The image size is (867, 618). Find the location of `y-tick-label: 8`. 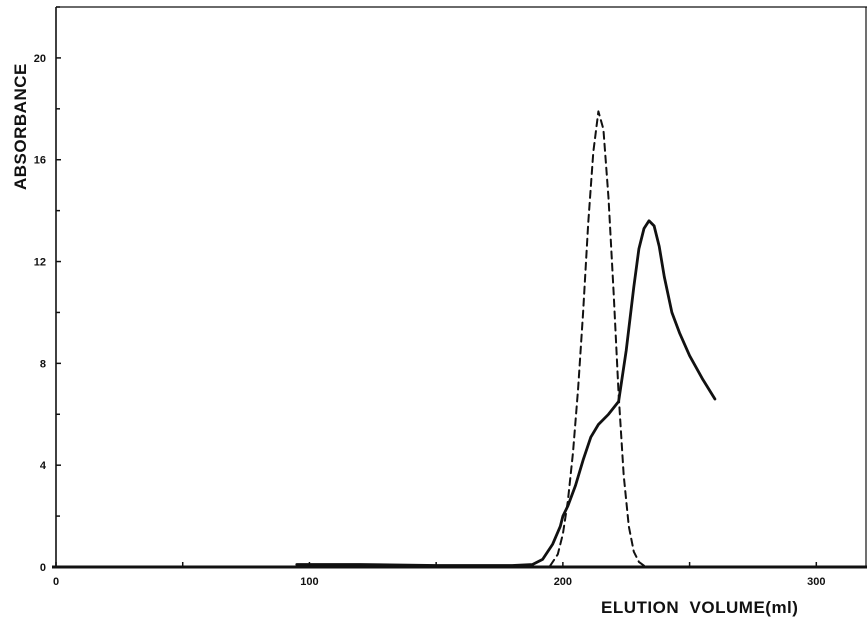

y-tick-label: 8 is located at coordinates (43, 364).